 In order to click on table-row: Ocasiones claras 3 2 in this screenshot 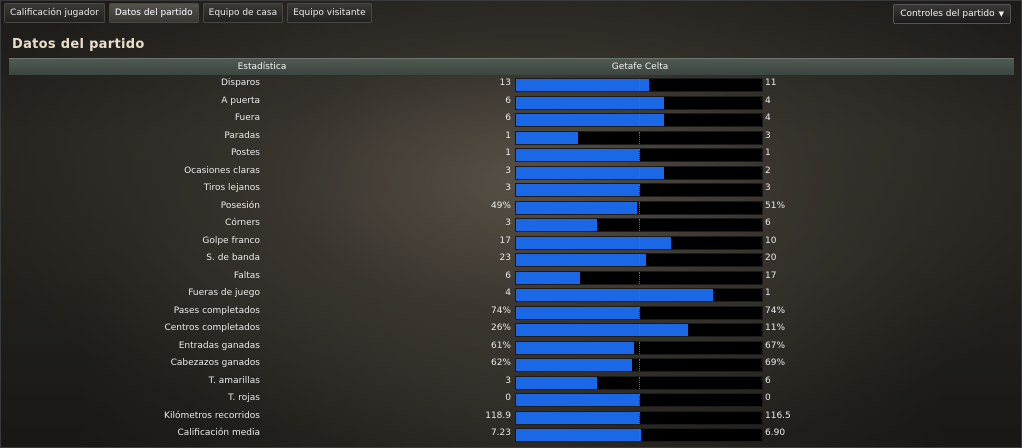, I will do `click(511, 172)`.